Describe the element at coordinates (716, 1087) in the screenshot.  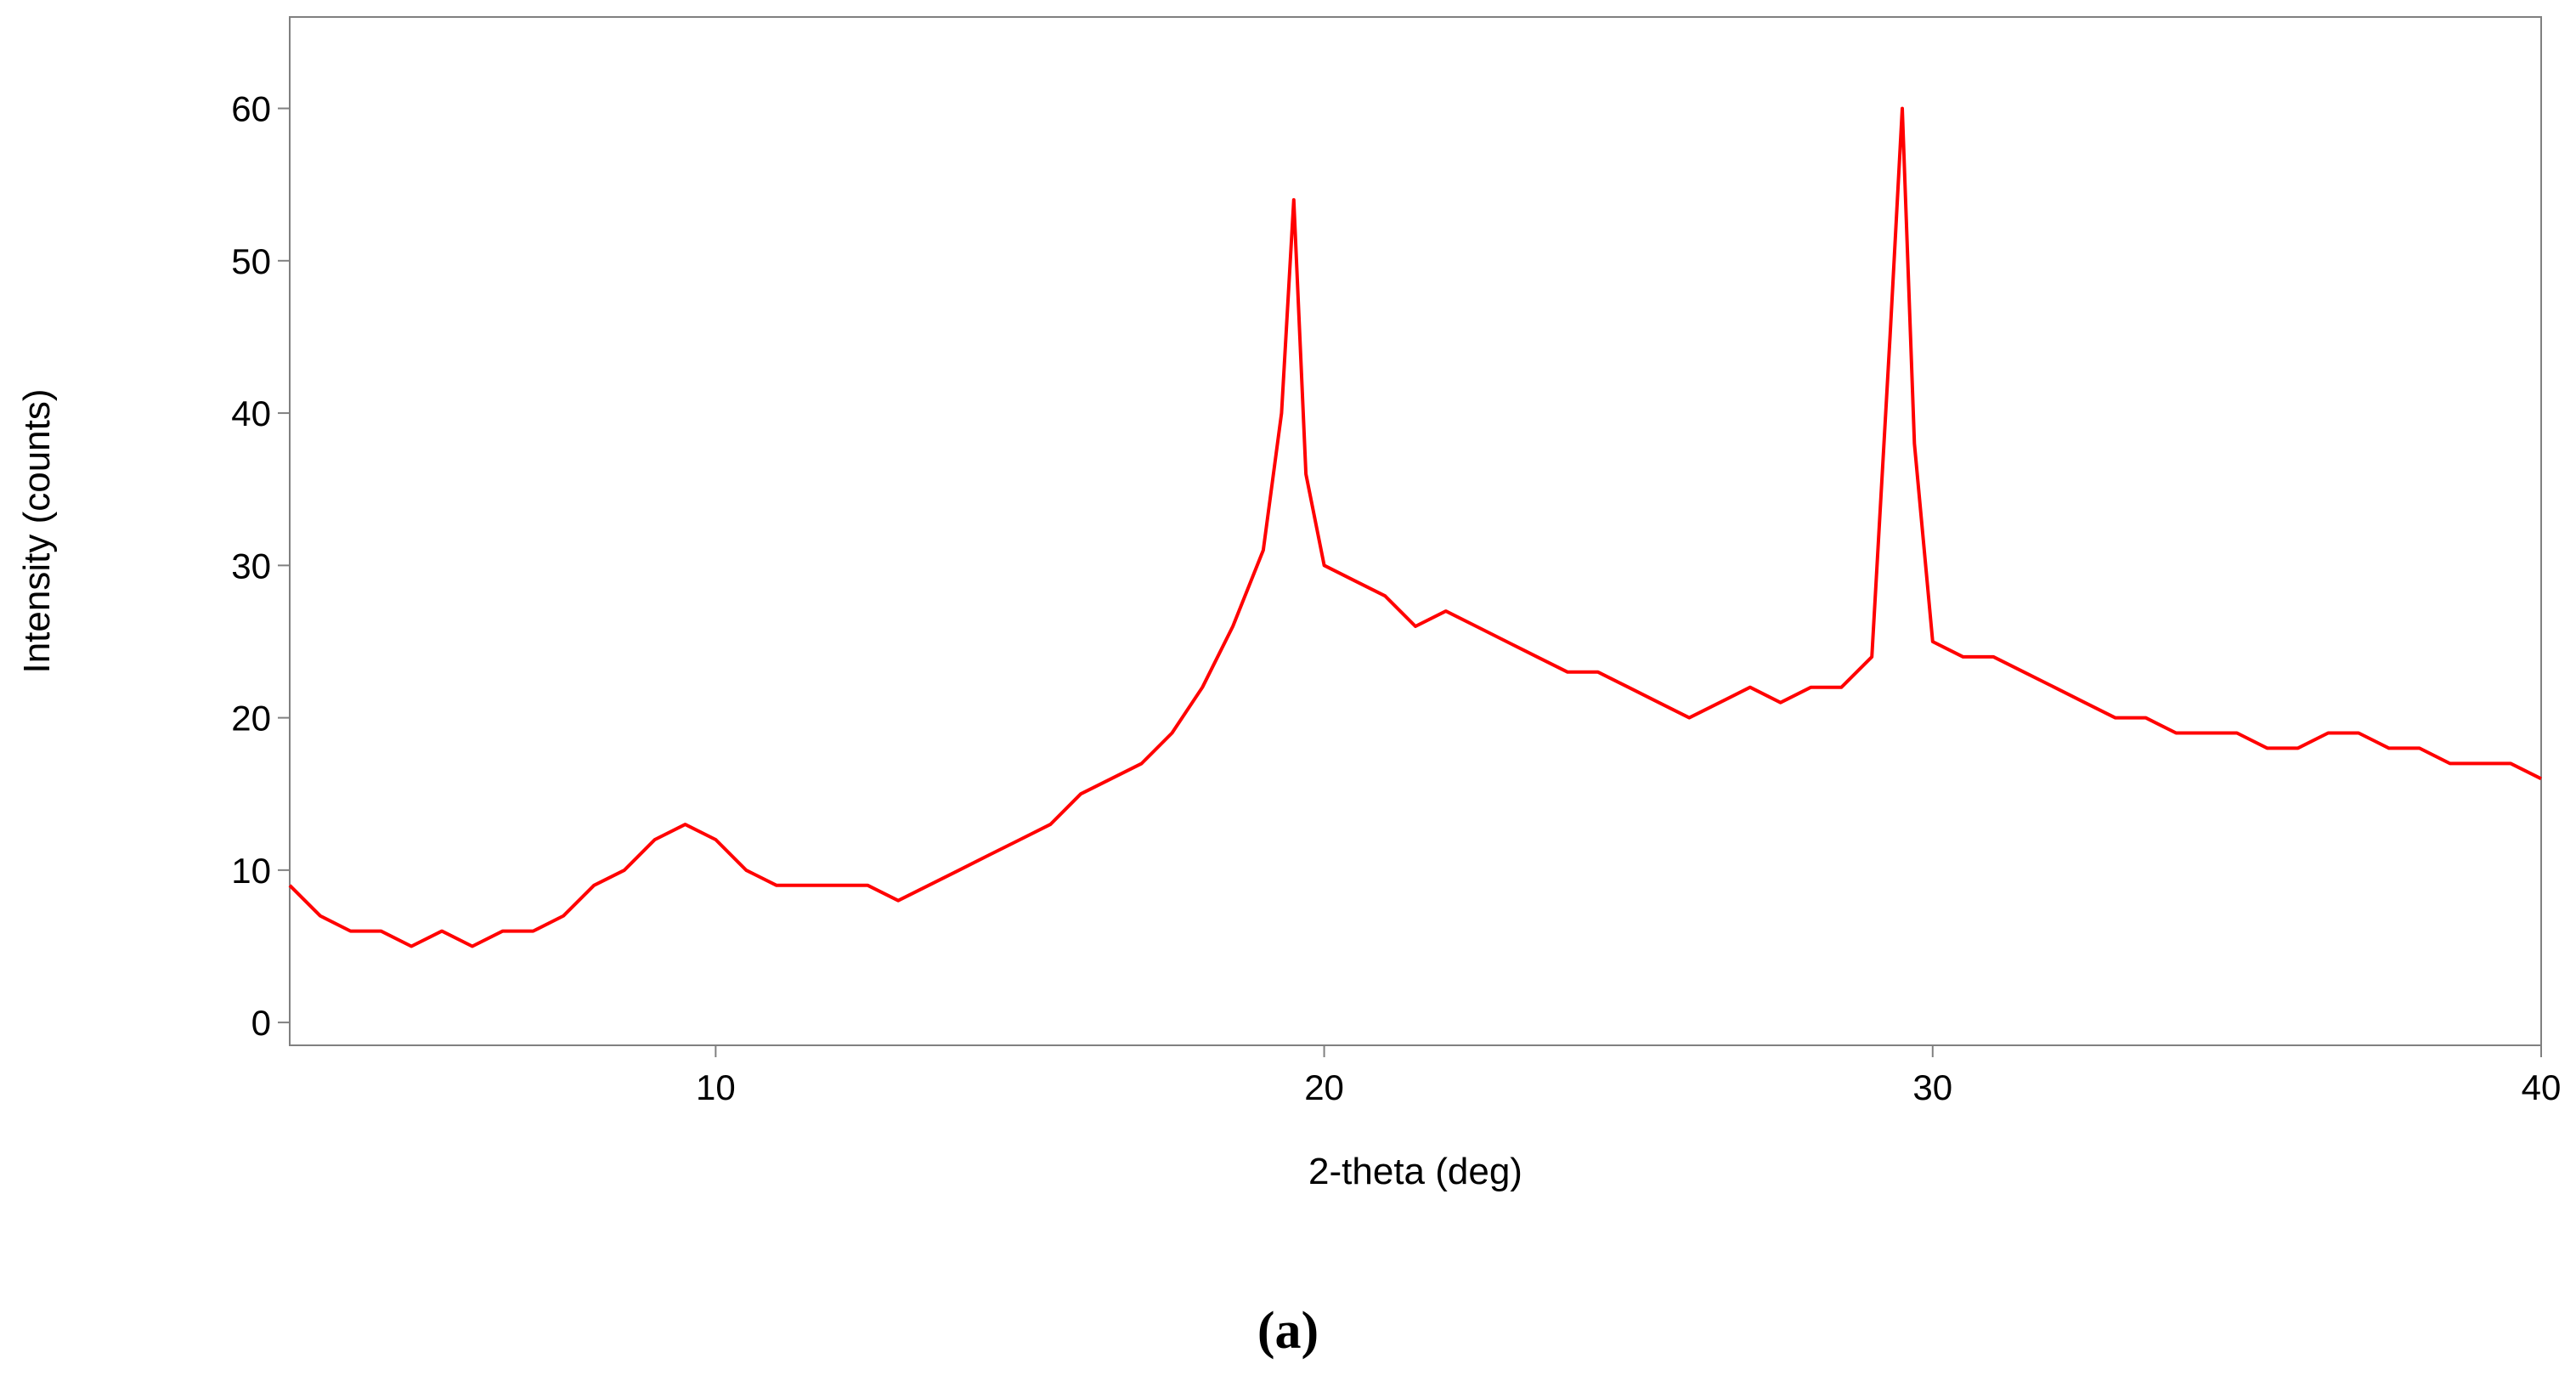
I see `x-tick-label: 10` at that location.